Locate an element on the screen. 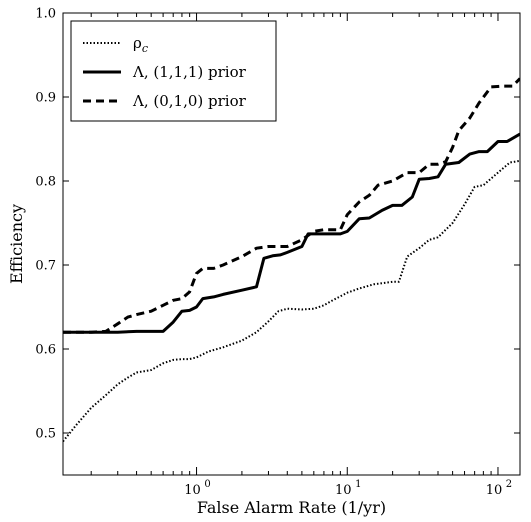  y-tick-label: 0.9 is located at coordinates (45, 98).